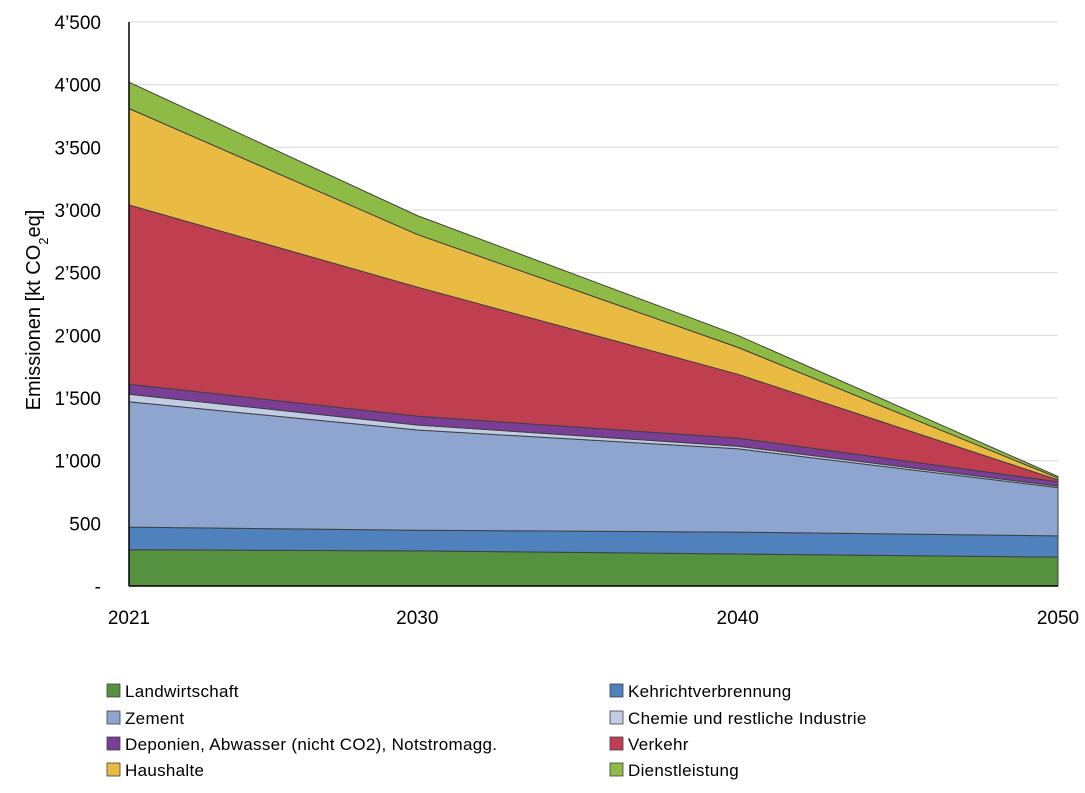 The width and height of the screenshot is (1085, 793). What do you see at coordinates (78, 86) in the screenshot?
I see `y-tick-label: 4’000` at bounding box center [78, 86].